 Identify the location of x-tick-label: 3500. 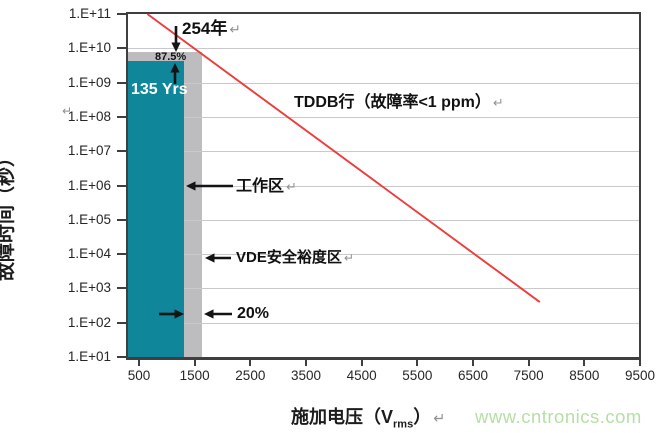
(306, 375).